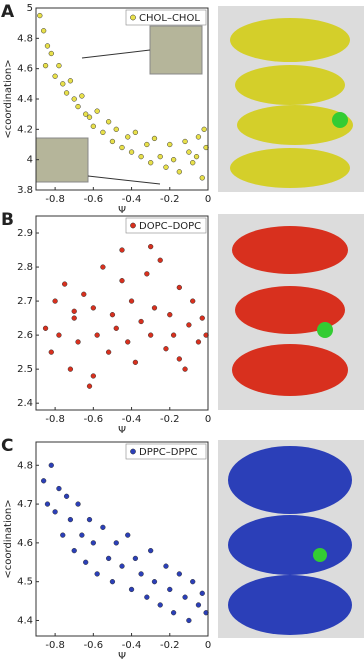  I want to click on y-tick-label: 2.6, so click(25, 335).